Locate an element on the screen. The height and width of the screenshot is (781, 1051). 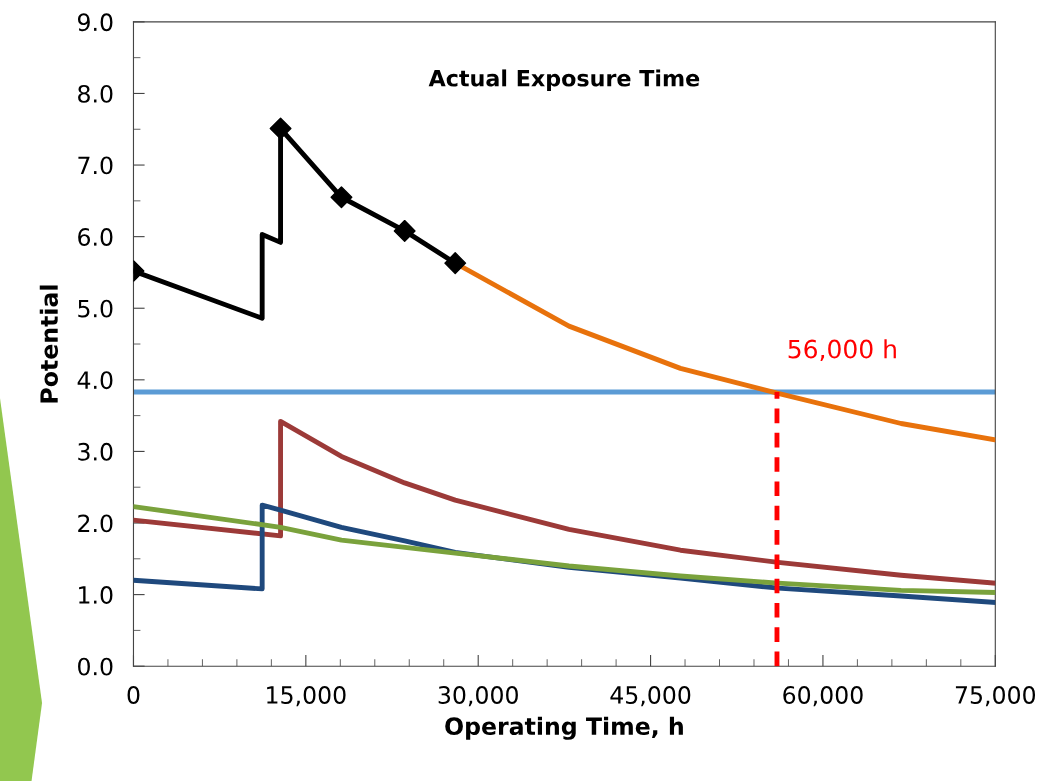
annotation: 56,000 h is located at coordinates (842, 350).